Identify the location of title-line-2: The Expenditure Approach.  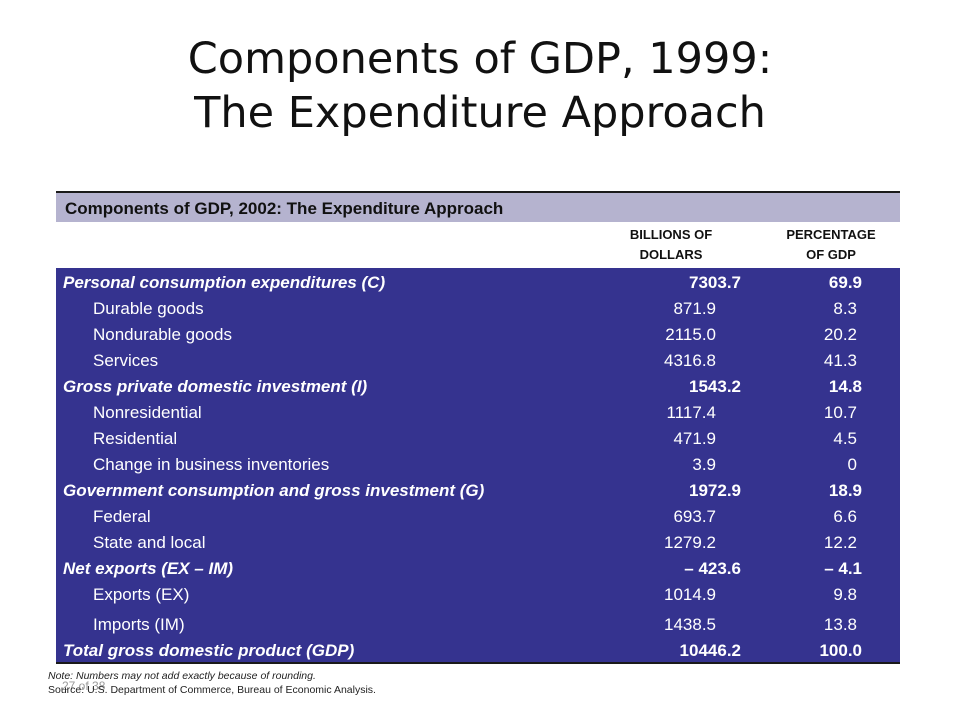
(480, 113).